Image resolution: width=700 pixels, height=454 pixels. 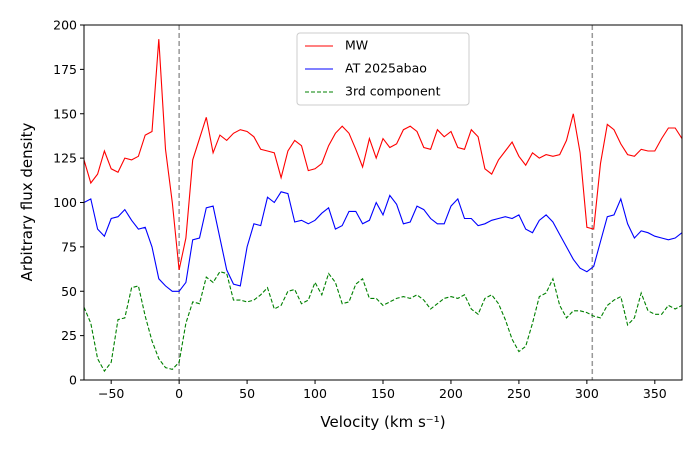 I want to click on legend-box, so click(x=383, y=69).